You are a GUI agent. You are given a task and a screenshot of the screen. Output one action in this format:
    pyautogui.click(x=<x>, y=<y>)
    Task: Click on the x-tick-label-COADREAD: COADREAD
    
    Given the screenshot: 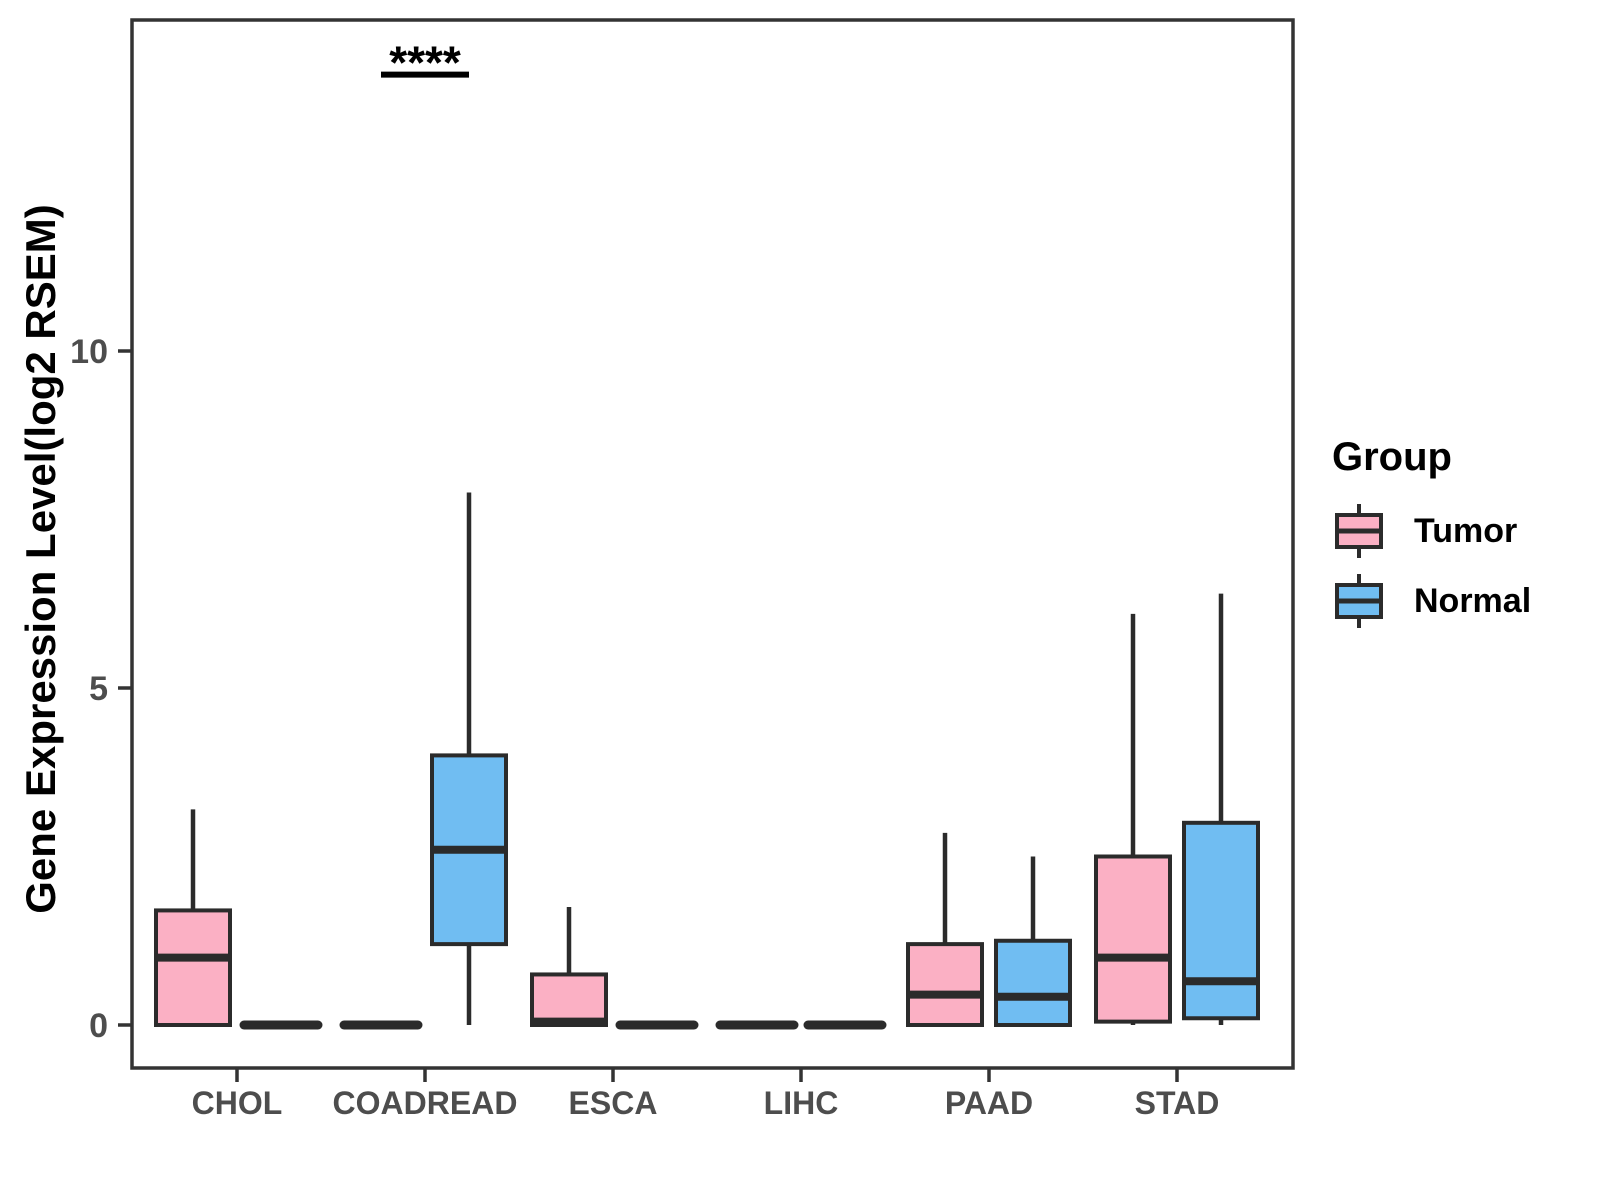 What is the action you would take?
    pyautogui.click(x=425, y=1103)
    